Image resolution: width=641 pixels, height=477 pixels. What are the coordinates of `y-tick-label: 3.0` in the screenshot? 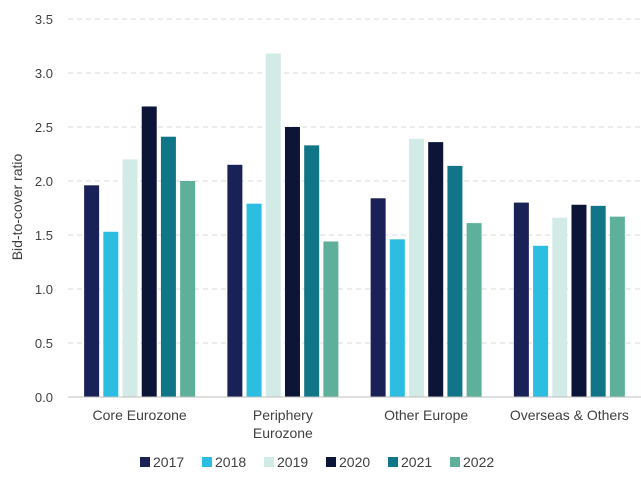 It's located at (44, 73).